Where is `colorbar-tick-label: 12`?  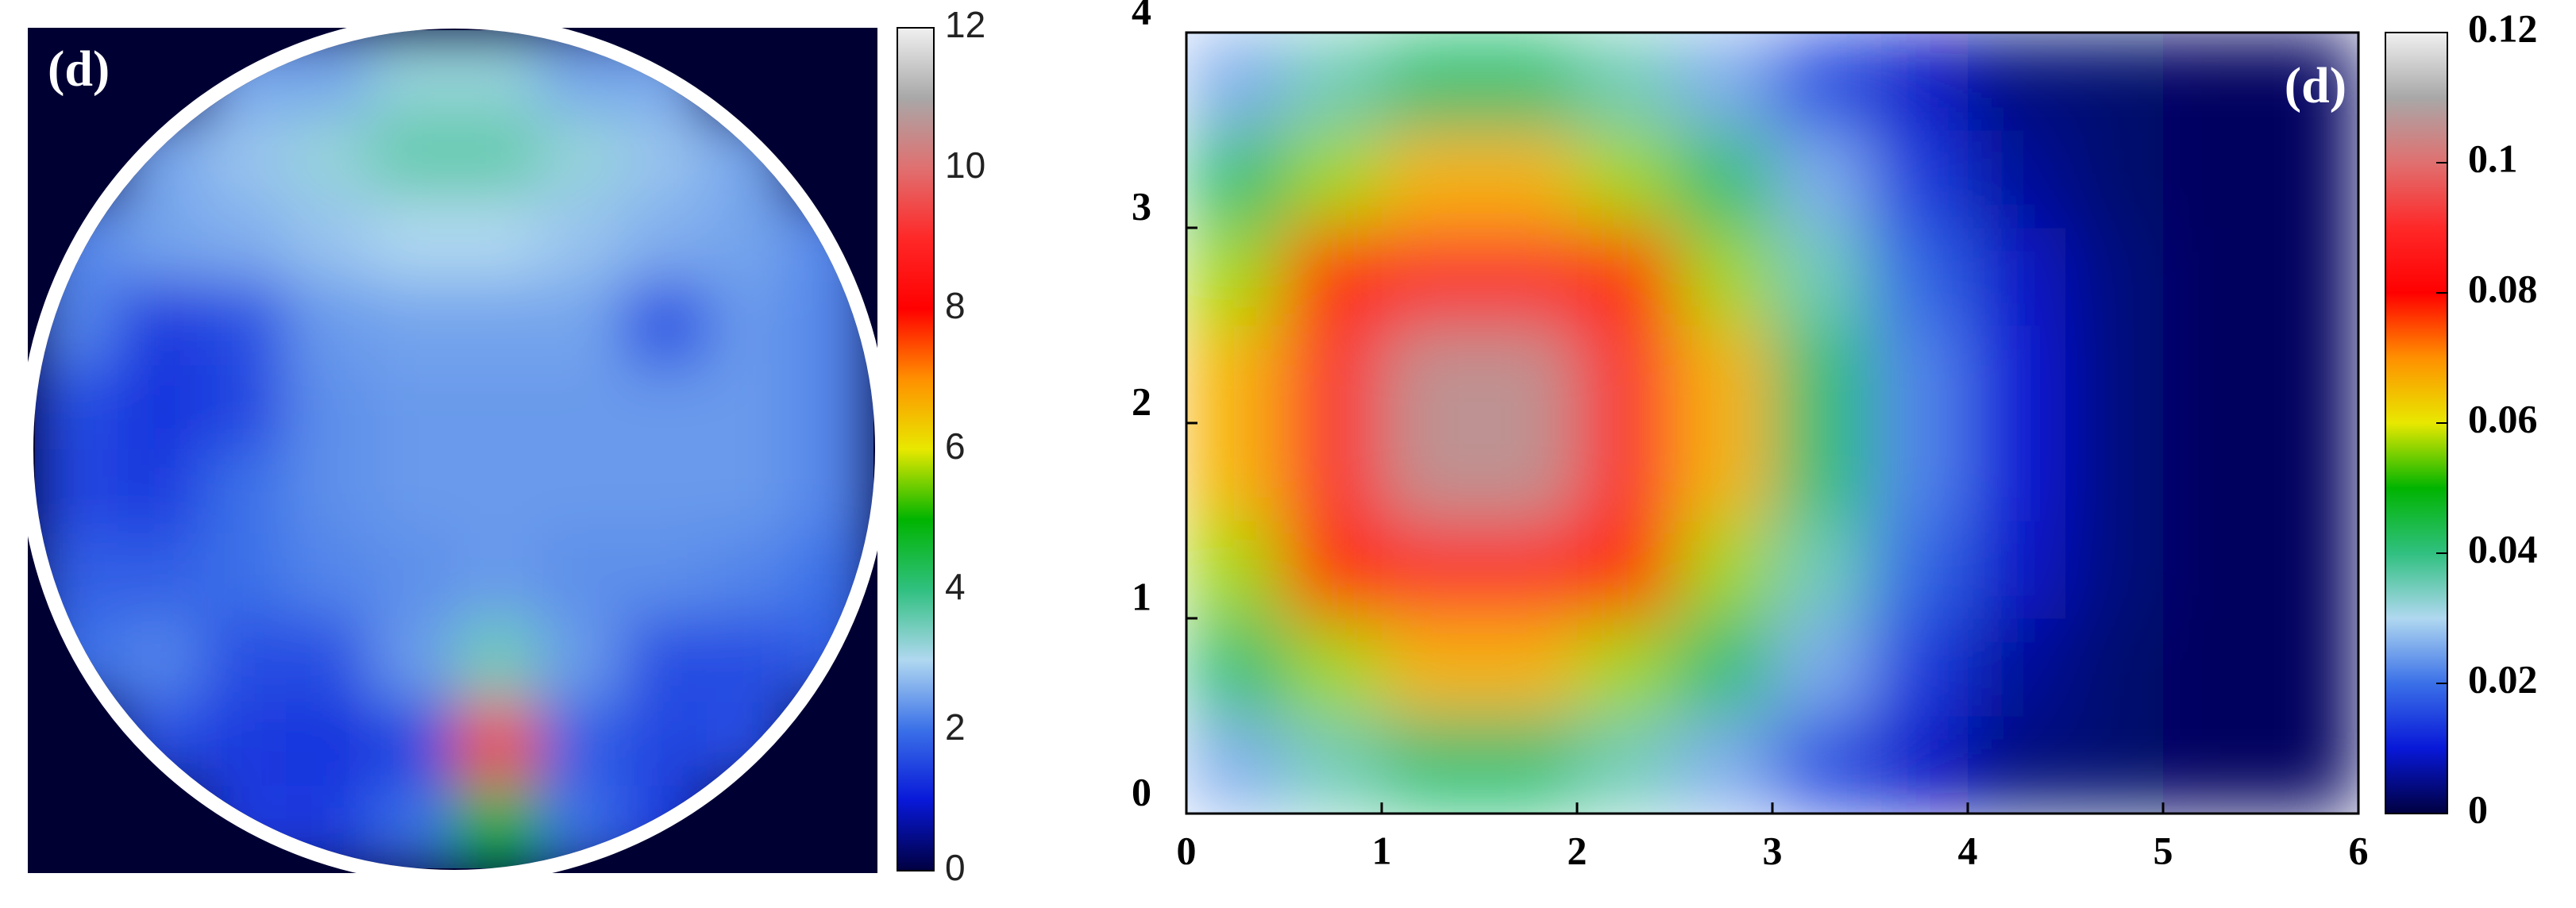
colorbar-tick-label: 12 is located at coordinates (965, 25).